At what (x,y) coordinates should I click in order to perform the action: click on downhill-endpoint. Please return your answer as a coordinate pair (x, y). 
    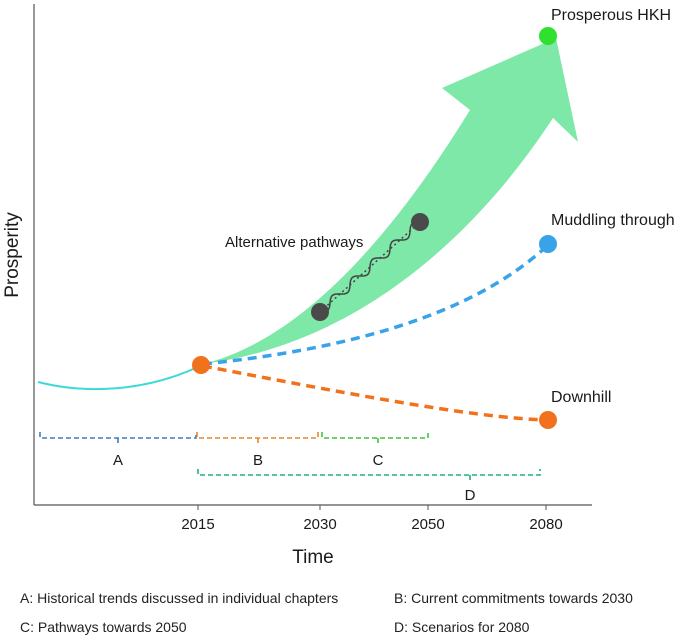
    Looking at the image, I should click on (548, 420).